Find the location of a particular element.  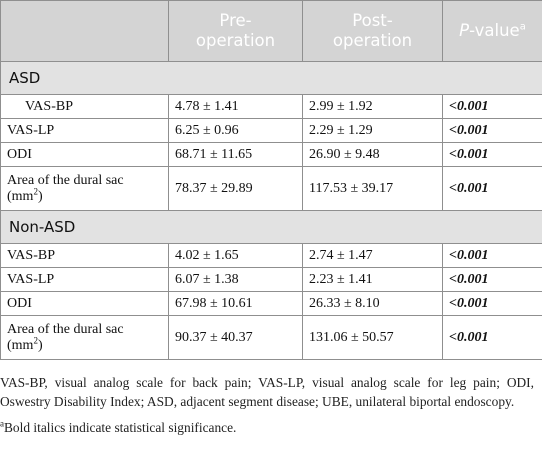

table-row: VAS-BP 4.02 ± 1.65 2.74 ± 1.47 <0.001 is located at coordinates (271, 255).